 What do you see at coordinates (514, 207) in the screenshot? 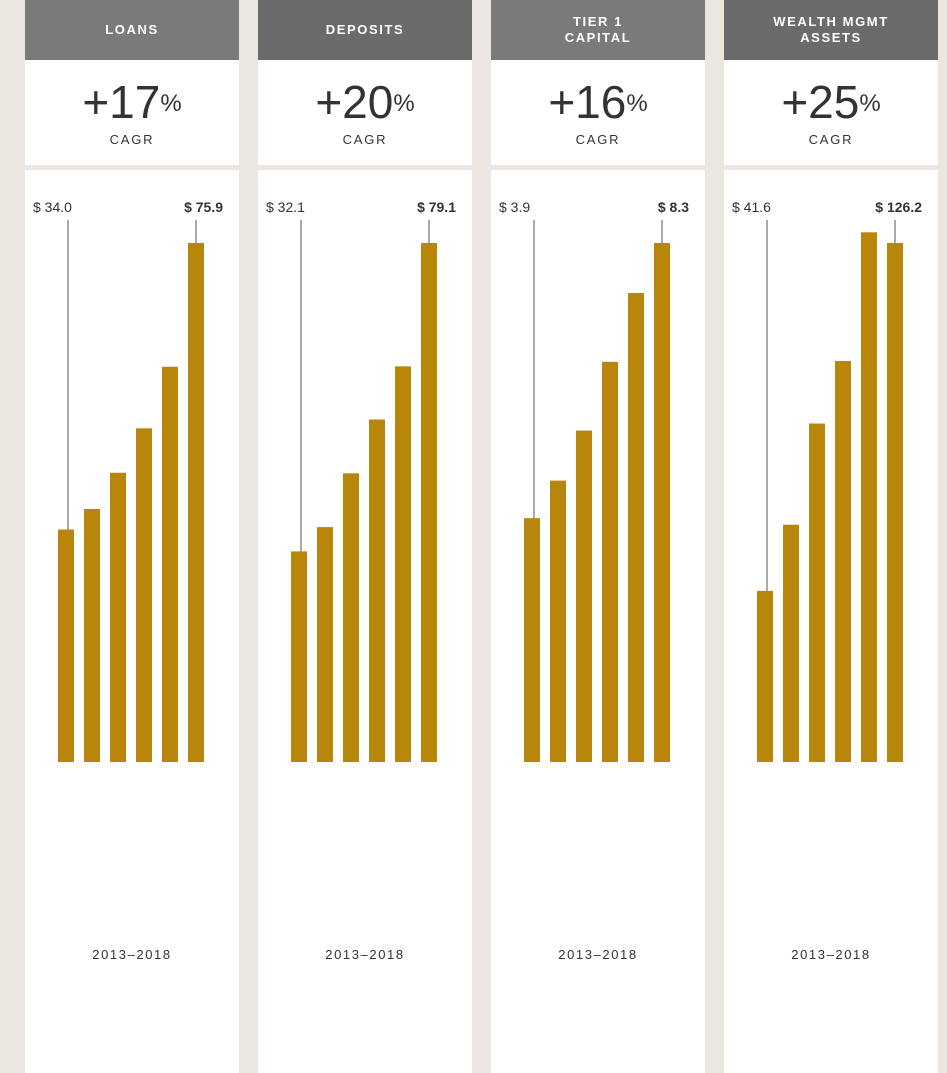
I see `first-value-label: $ 3.9` at bounding box center [514, 207].